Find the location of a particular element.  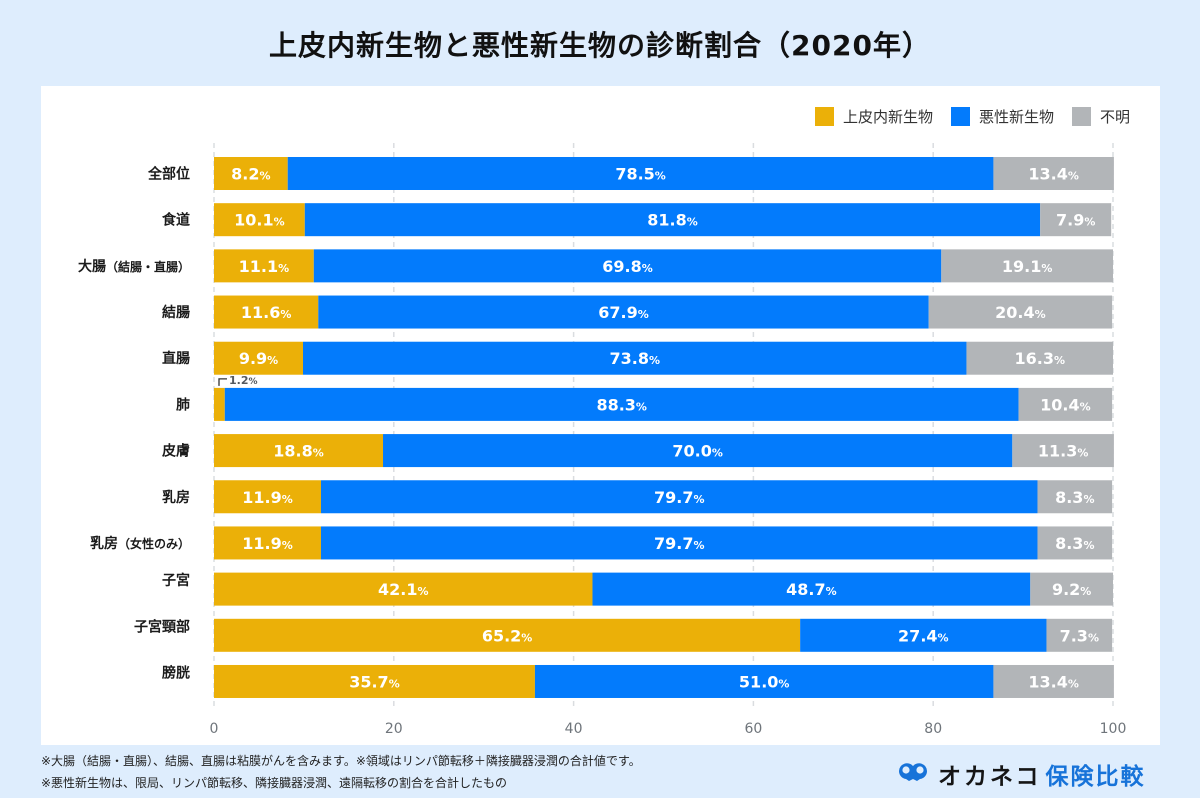

chart-title: 上皮内新生物と悪性新生物の診断割合（2020年） is located at coordinates (600, 45).